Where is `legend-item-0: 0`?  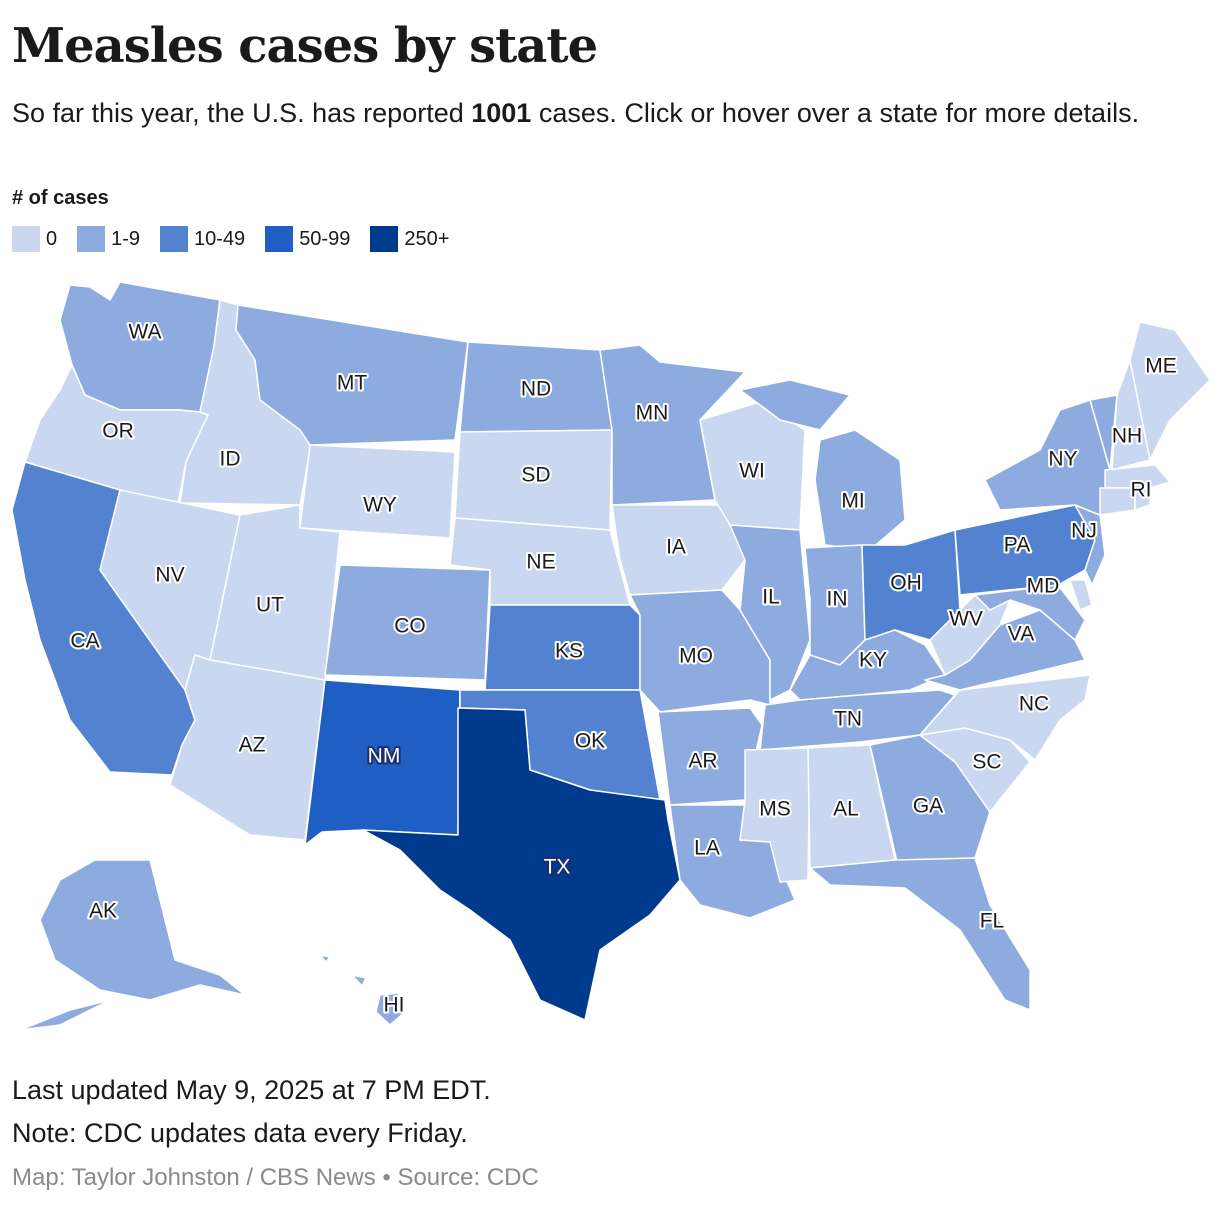 legend-item-0: 0 is located at coordinates (34, 239).